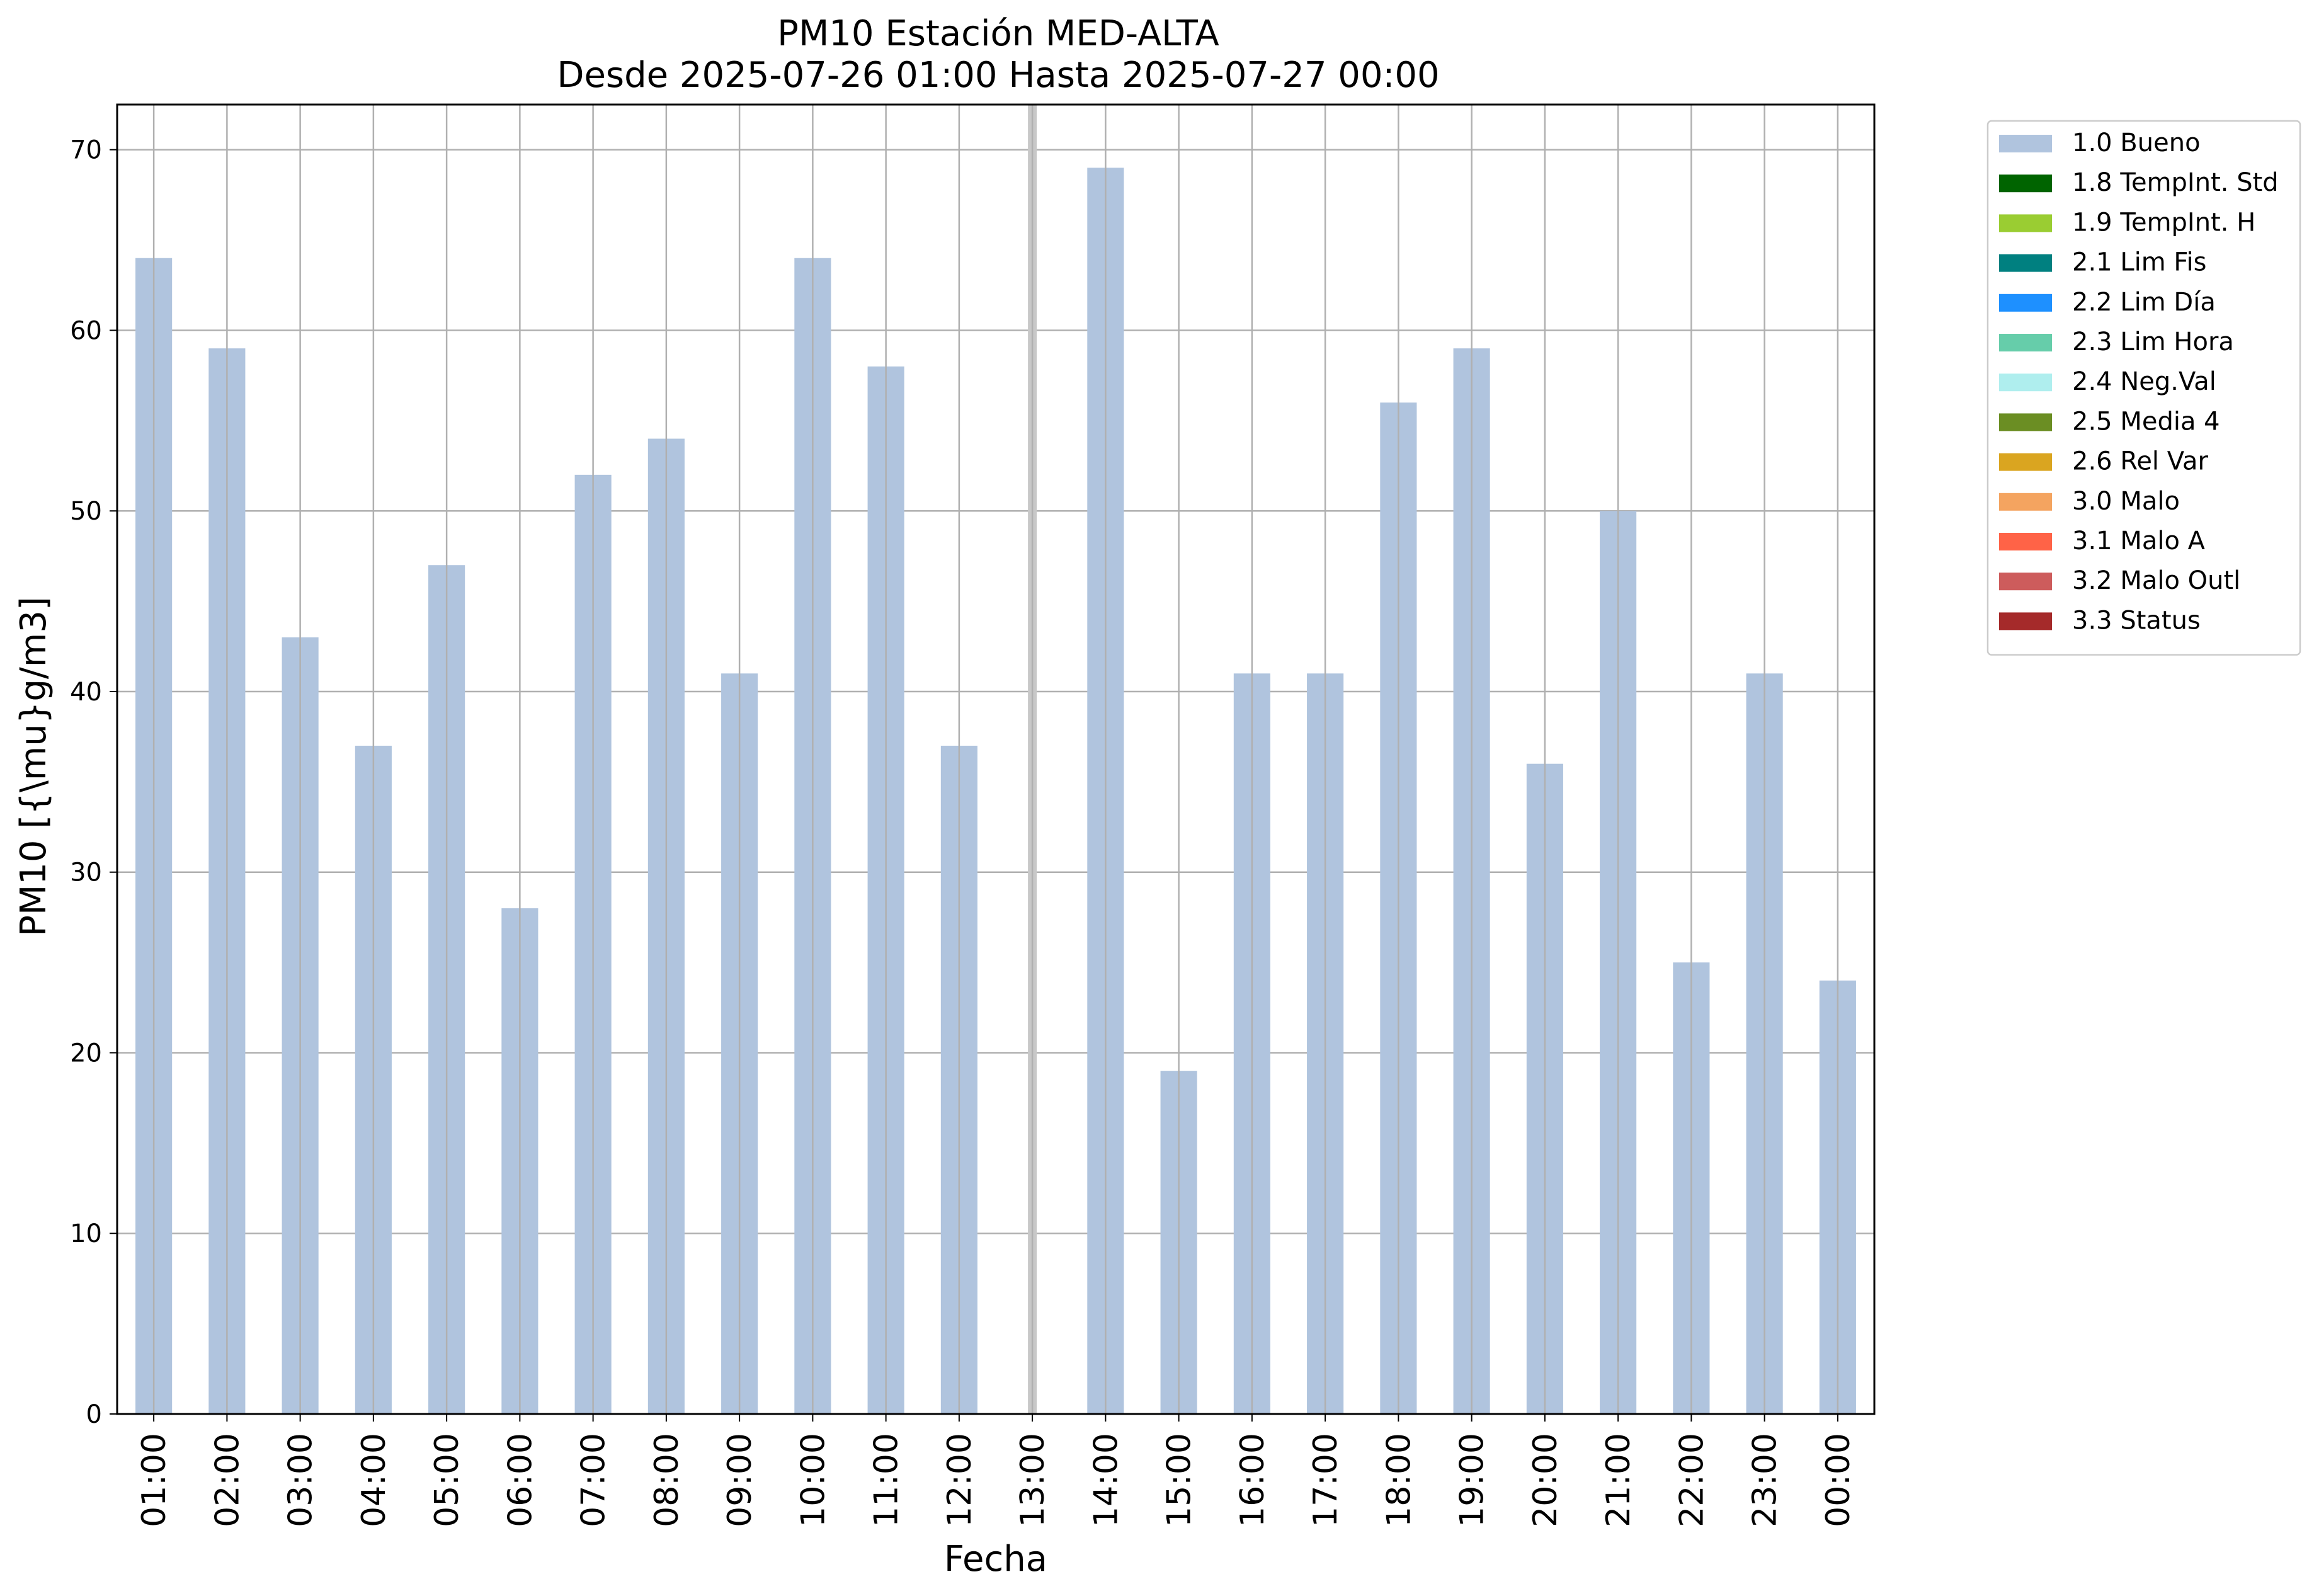  What do you see at coordinates (2136, 142) in the screenshot?
I see `legend-label: 1.0 Bueno` at bounding box center [2136, 142].